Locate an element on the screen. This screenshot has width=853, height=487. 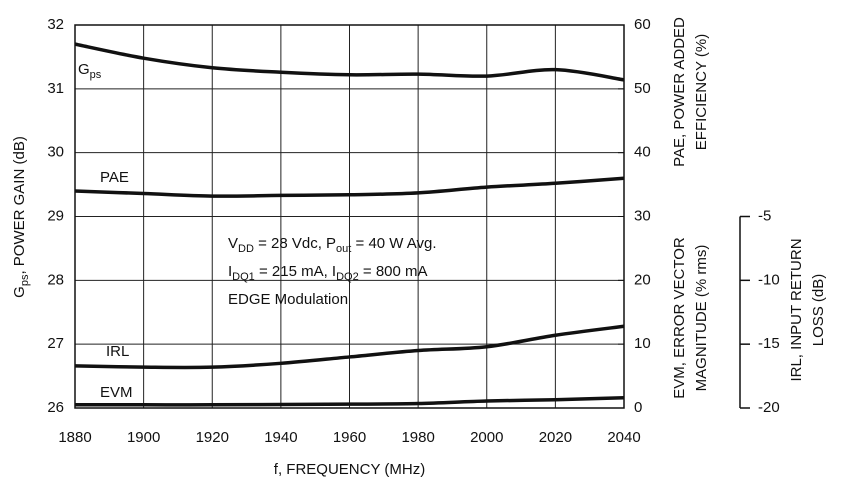
y-axis-label-sub: ps is located at coordinates (25, 280).